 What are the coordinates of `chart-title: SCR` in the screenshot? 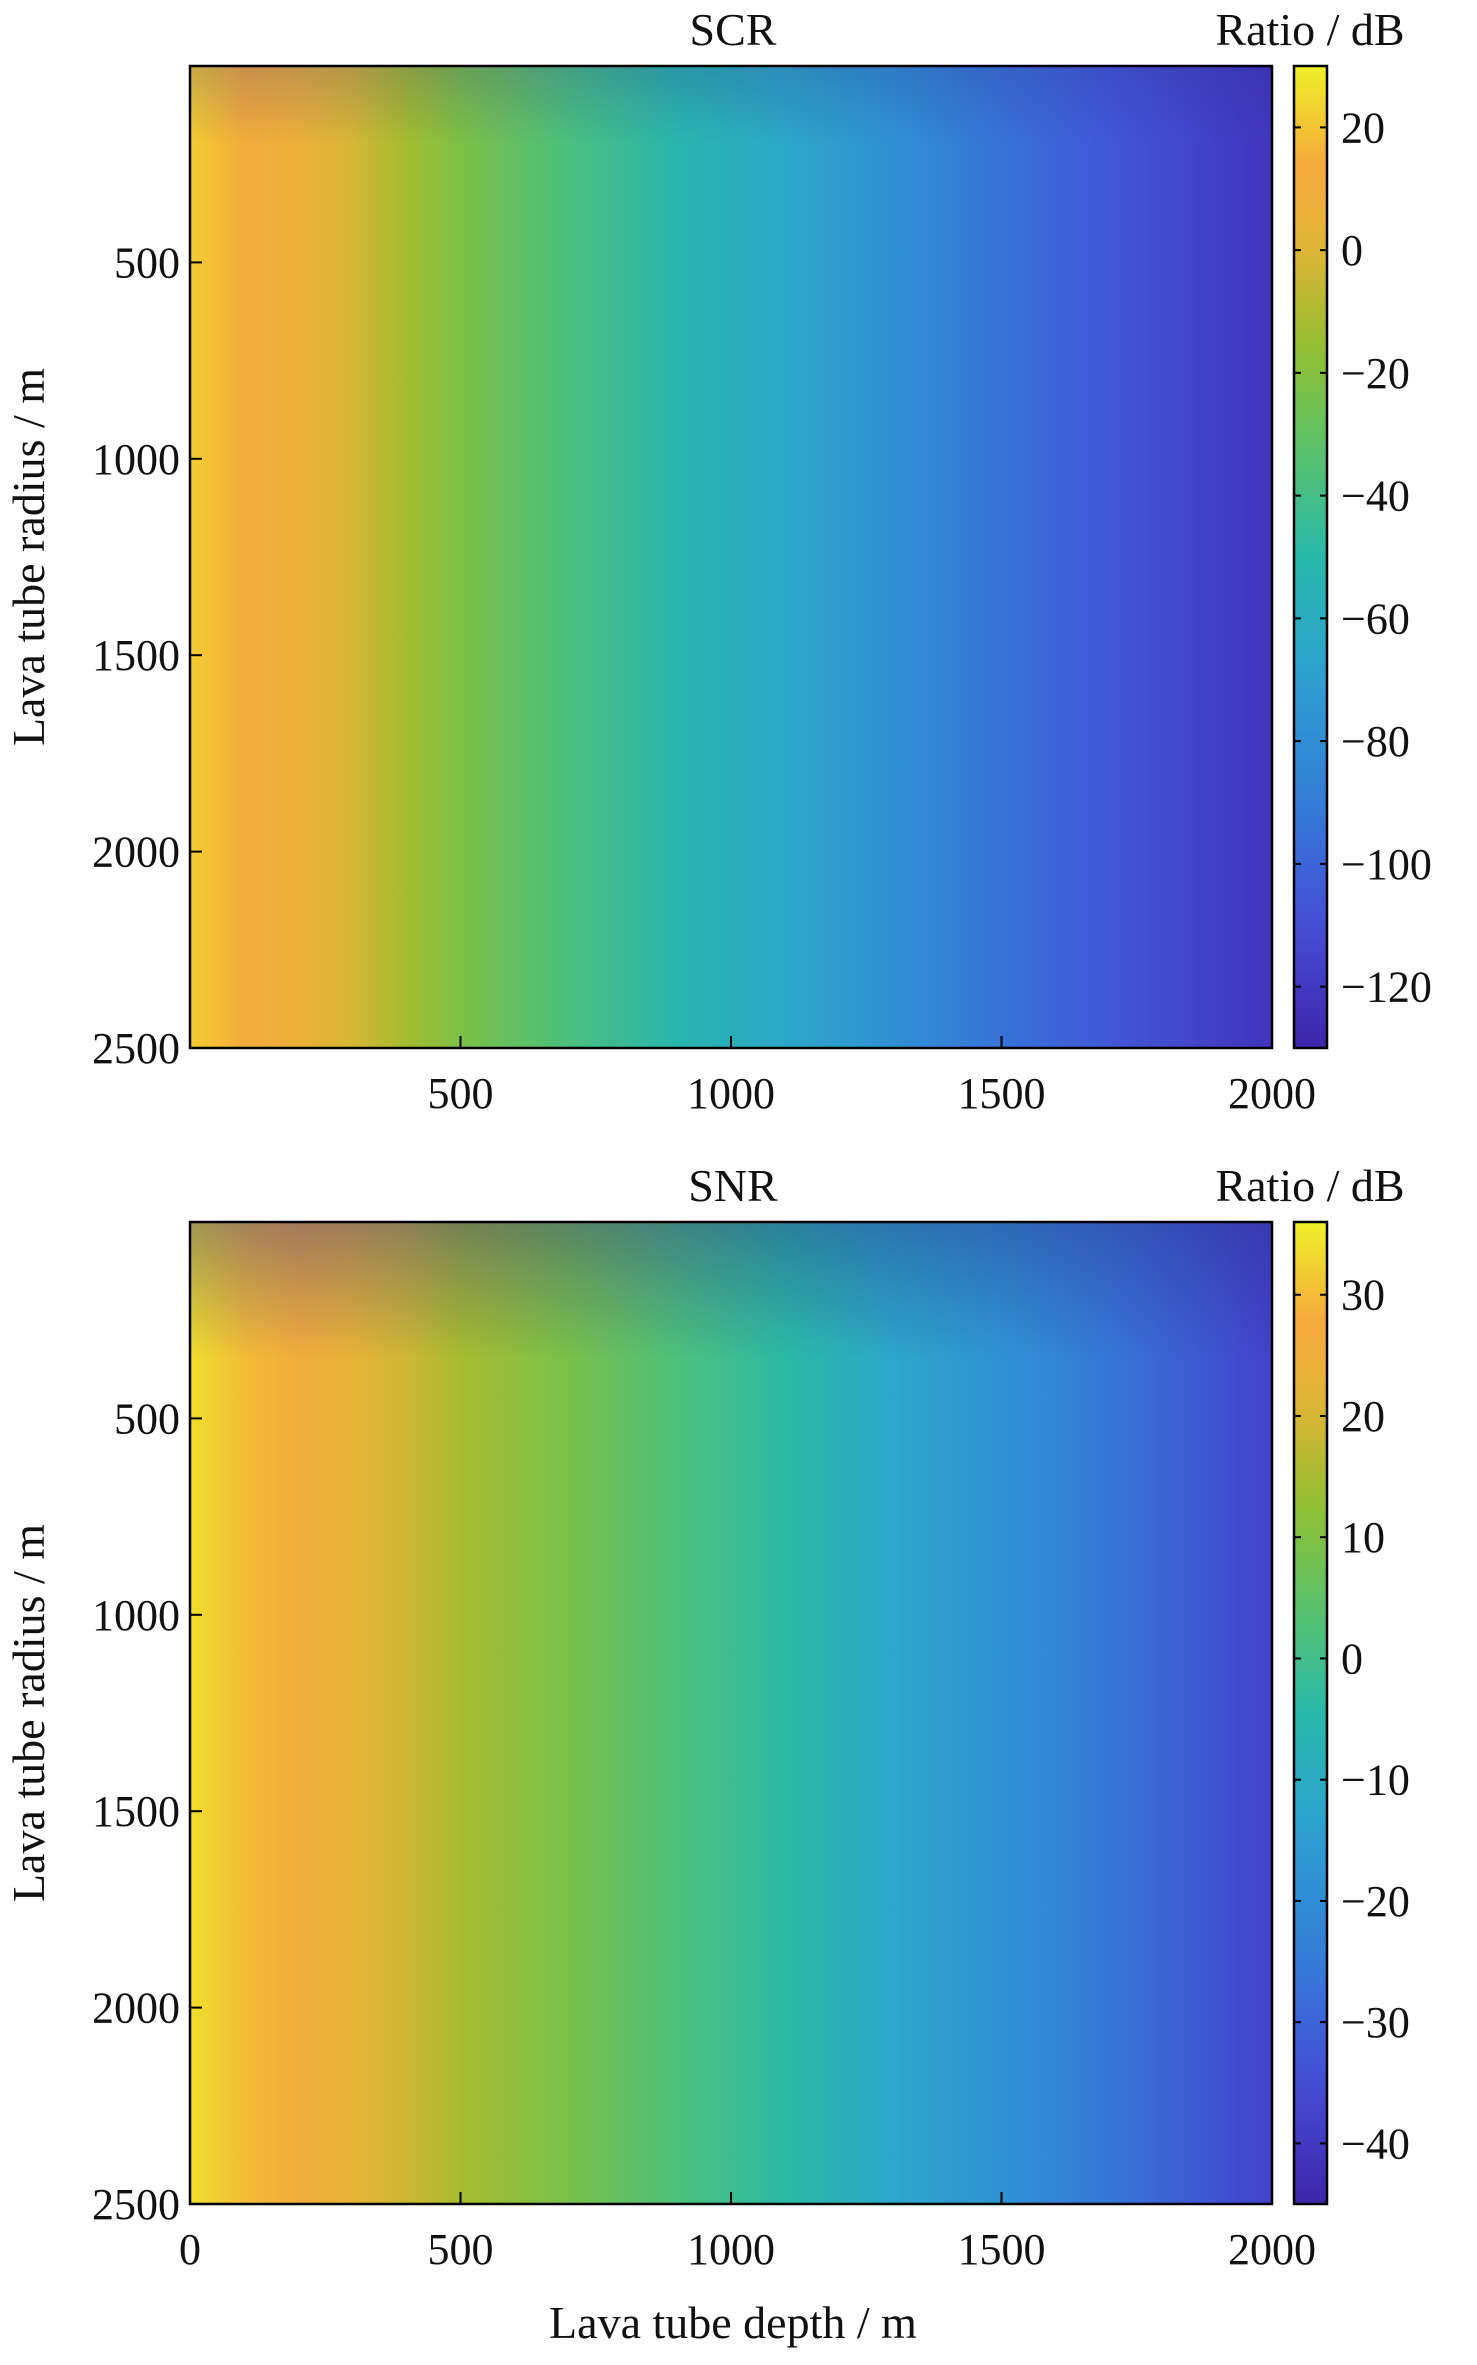 It's located at (733, 29).